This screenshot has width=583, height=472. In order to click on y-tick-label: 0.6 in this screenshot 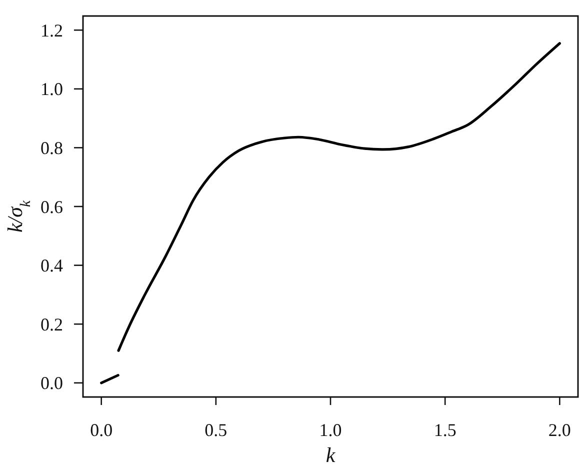, I will do `click(51, 206)`.